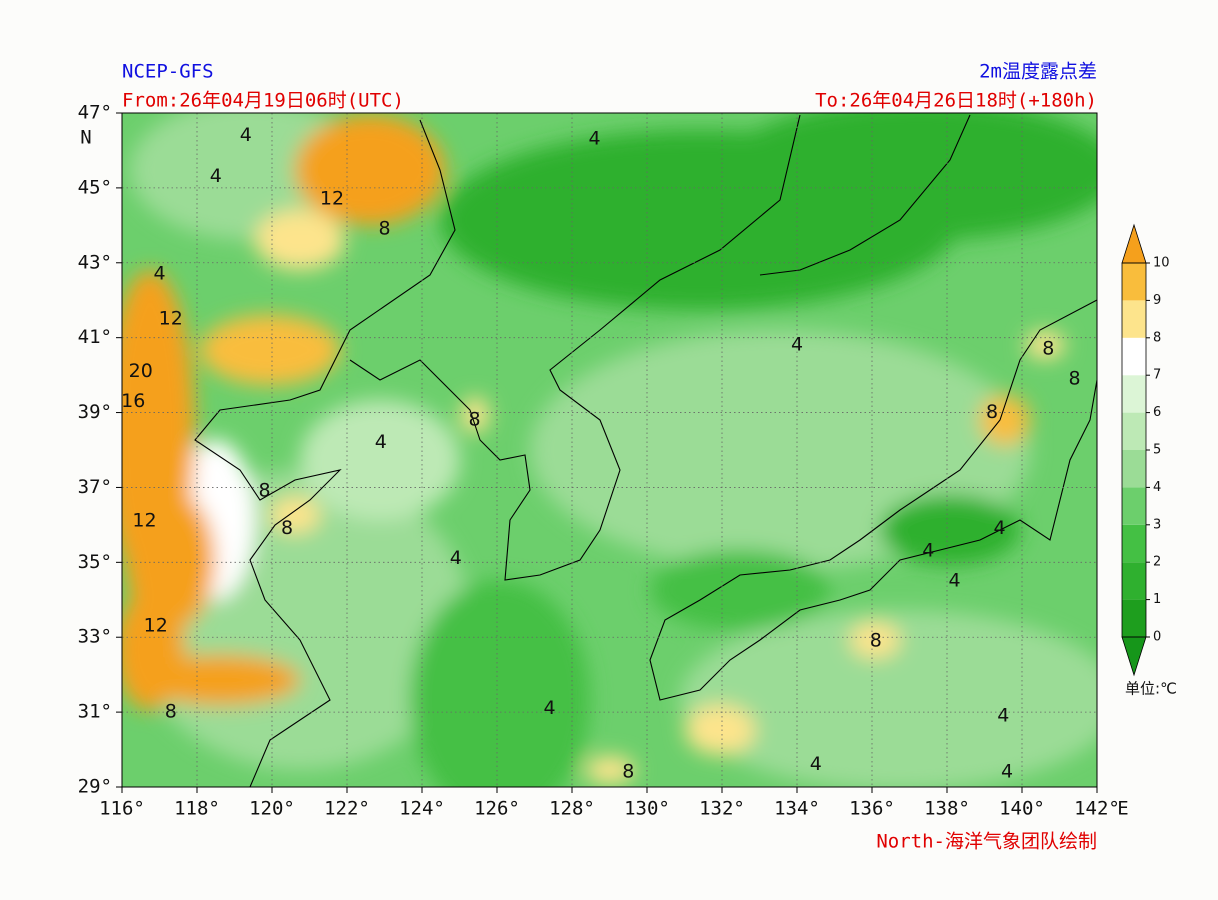  Describe the element at coordinates (422, 809) in the screenshot. I see `x-tick-label: 124°` at that location.